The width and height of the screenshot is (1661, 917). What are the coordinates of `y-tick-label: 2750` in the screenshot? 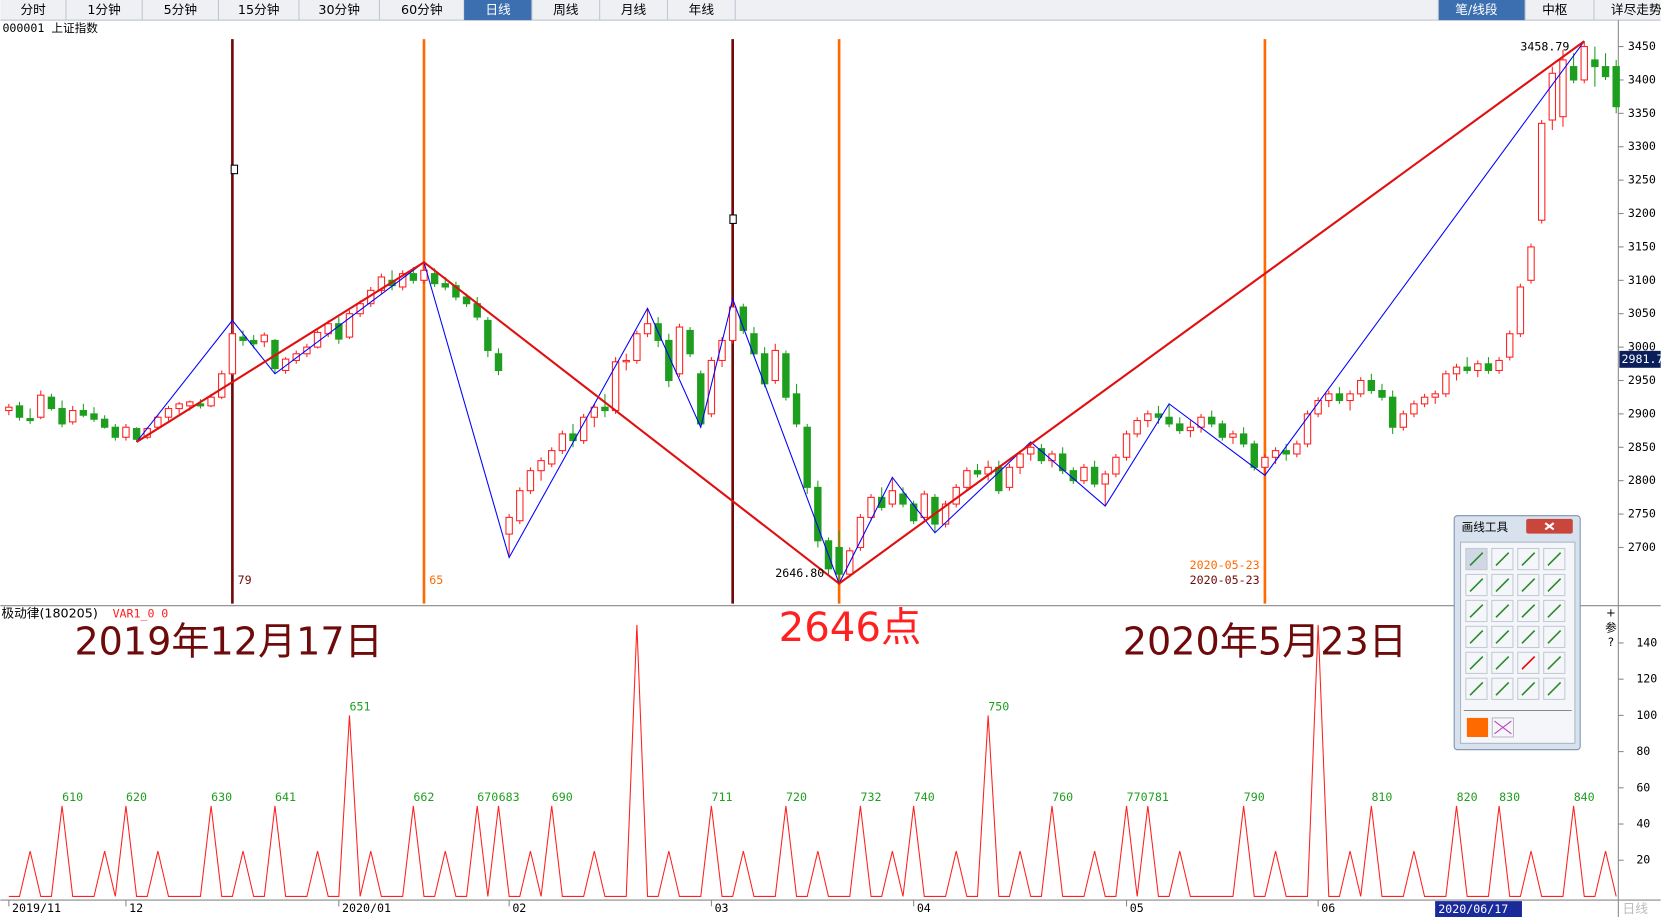 It's located at (1642, 514).